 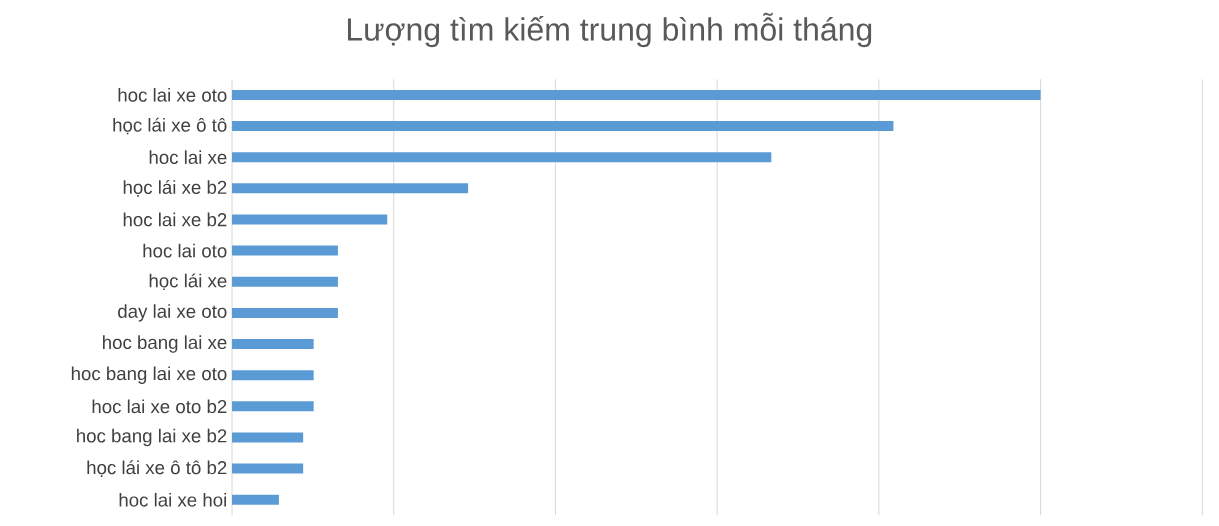 I want to click on y-tick-label: hoc bang lai xe, so click(x=165, y=344).